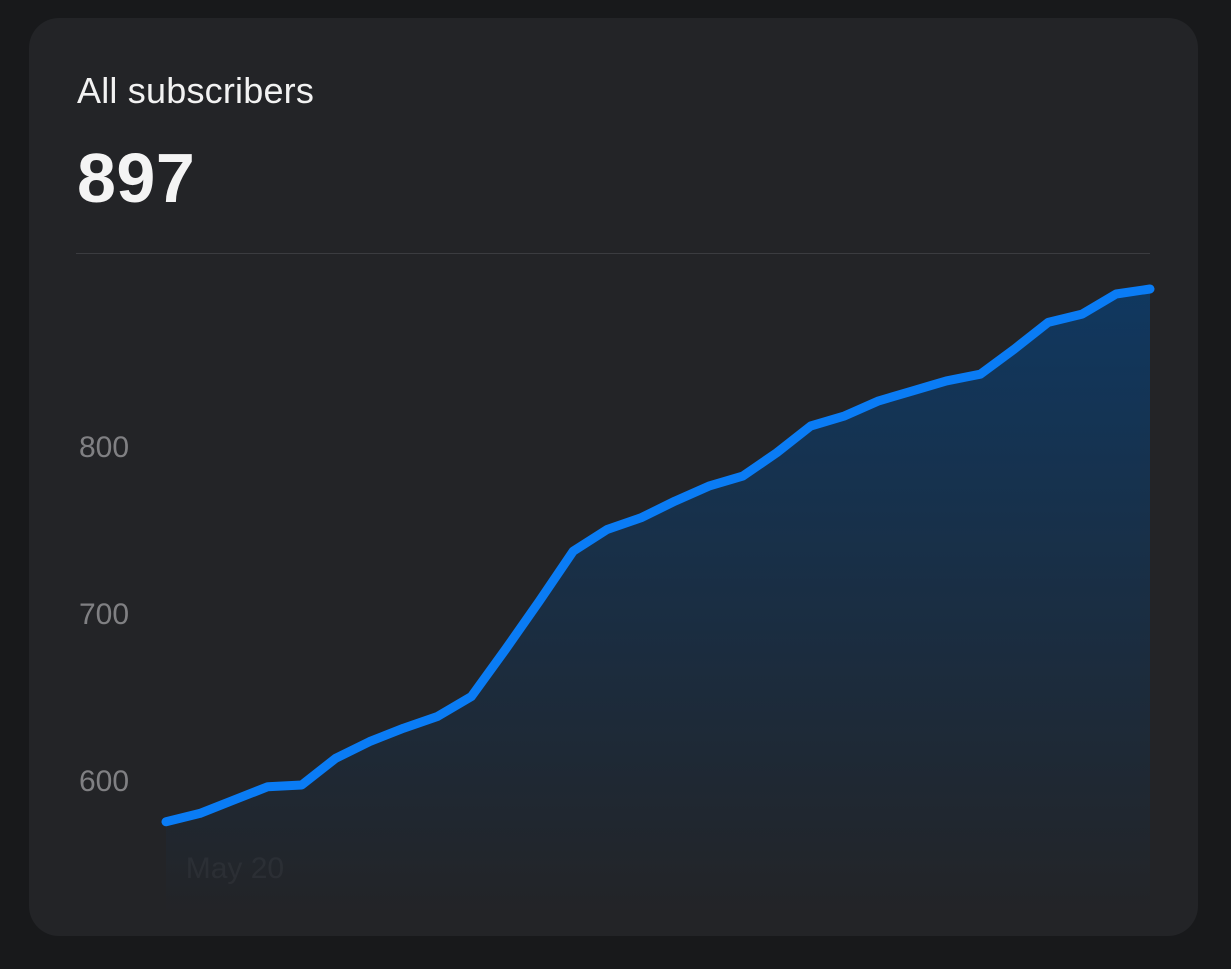 This screenshot has height=969, width=1231. I want to click on y-tick-label: 800, so click(104, 447).